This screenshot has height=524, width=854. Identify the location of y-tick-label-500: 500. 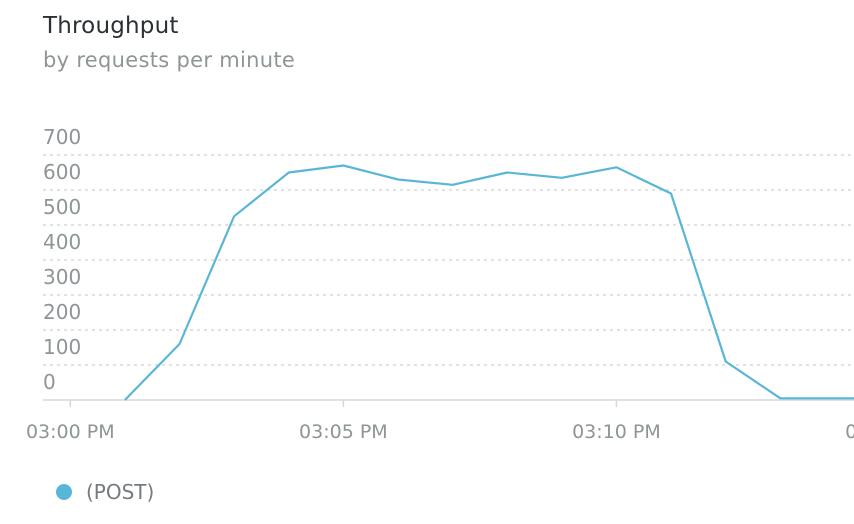
(62, 207).